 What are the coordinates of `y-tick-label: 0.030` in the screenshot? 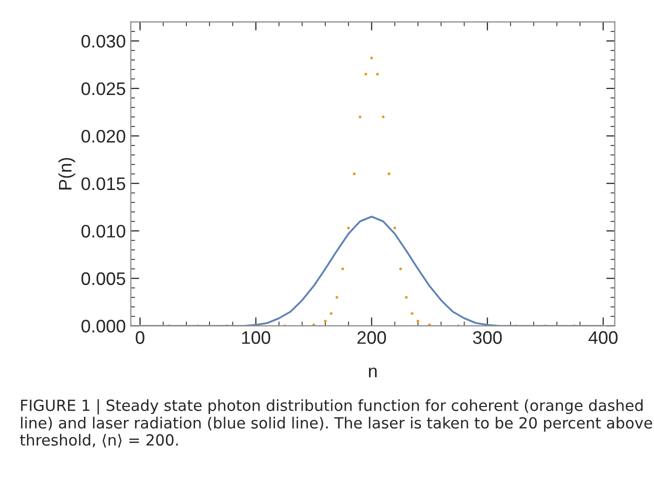 It's located at (103, 41).